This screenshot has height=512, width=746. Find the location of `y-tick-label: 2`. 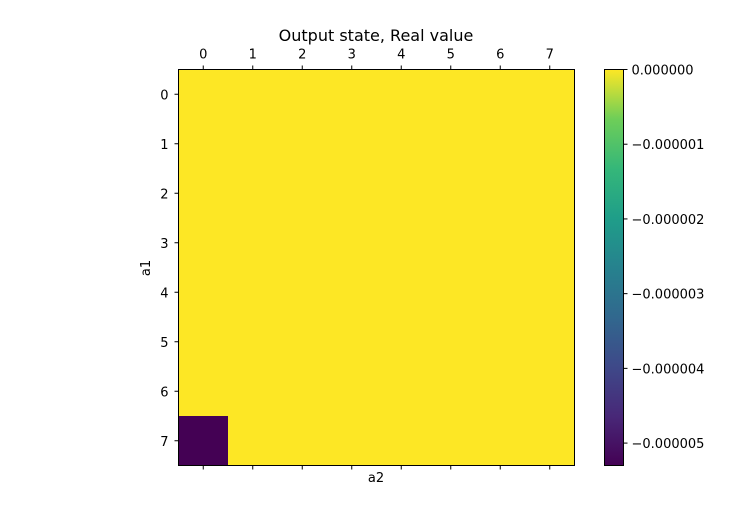

y-tick-label: 2 is located at coordinates (164, 194).